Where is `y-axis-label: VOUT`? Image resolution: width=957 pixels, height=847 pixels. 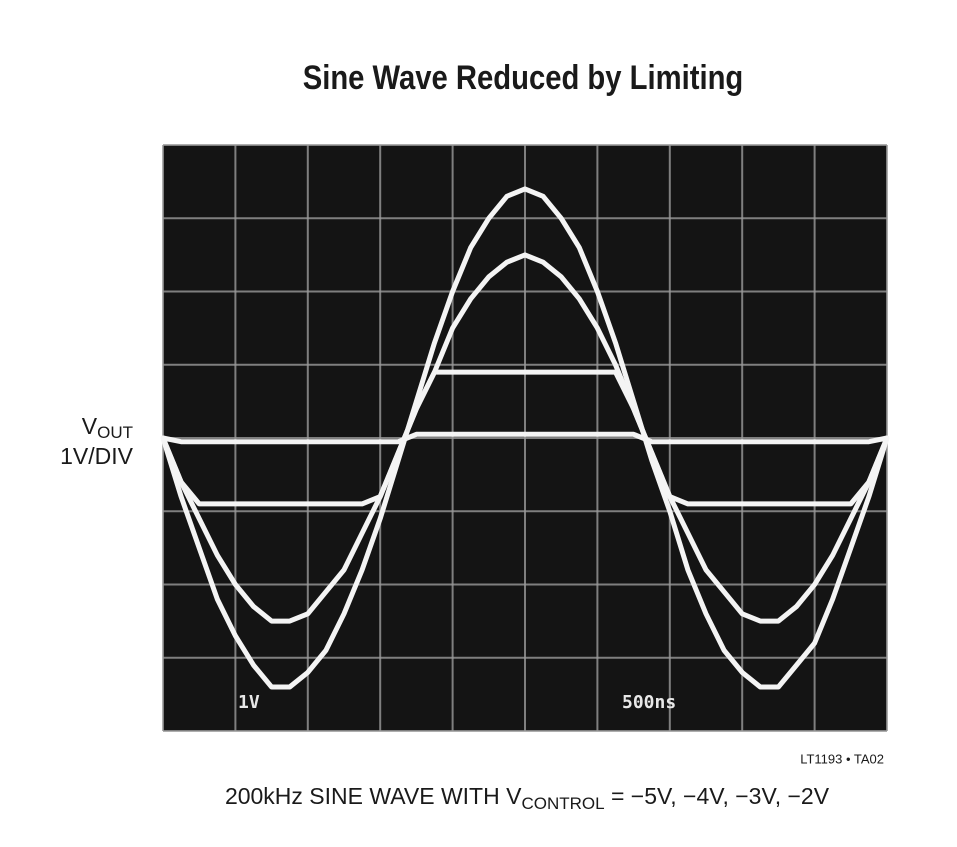
y-axis-label: VOUT is located at coordinates (107, 427).